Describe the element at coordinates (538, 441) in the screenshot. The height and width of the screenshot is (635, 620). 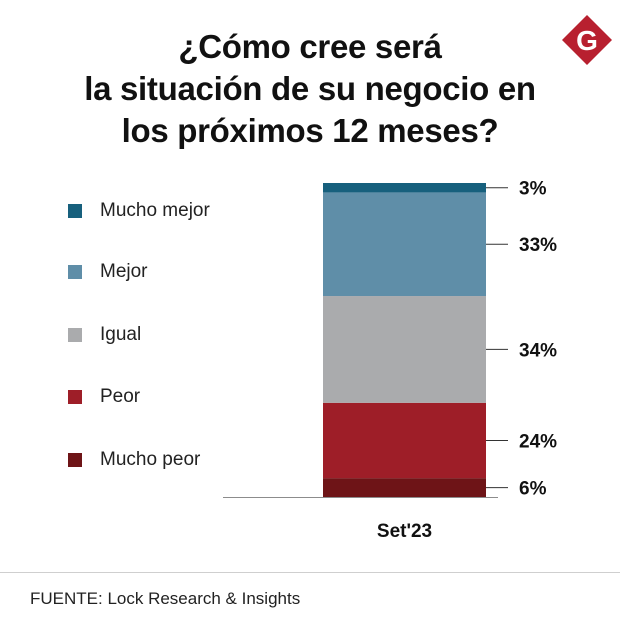
I see `data-label-peor: 24%` at that location.